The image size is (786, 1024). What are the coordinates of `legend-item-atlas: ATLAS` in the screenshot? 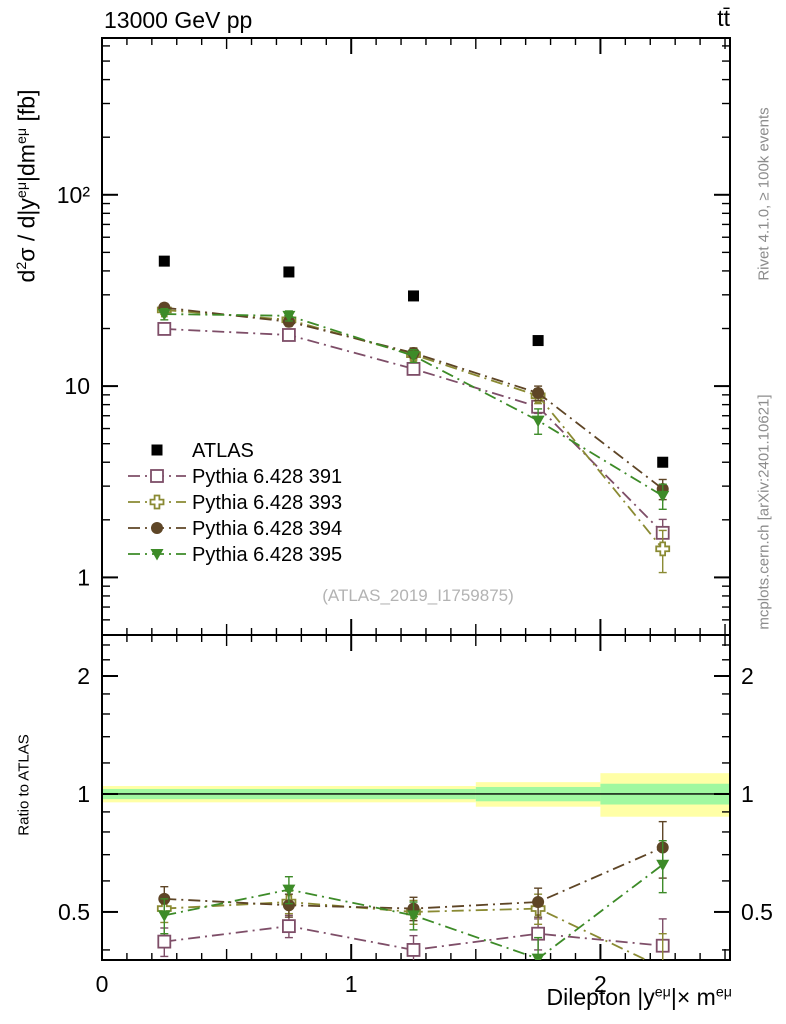 It's located at (202, 451).